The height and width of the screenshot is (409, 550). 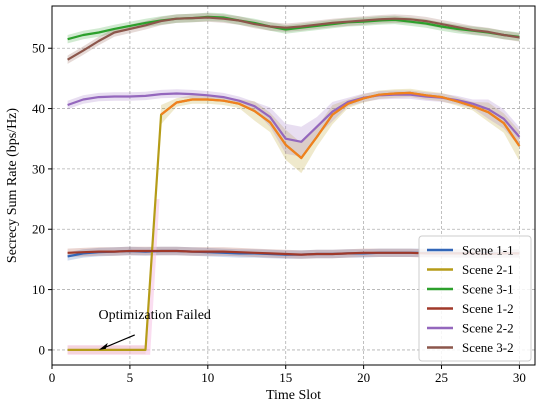 What do you see at coordinates (12, 185) in the screenshot?
I see `y-axis-label: Secrecy Sum Rate (bps/Hz)` at bounding box center [12, 185].